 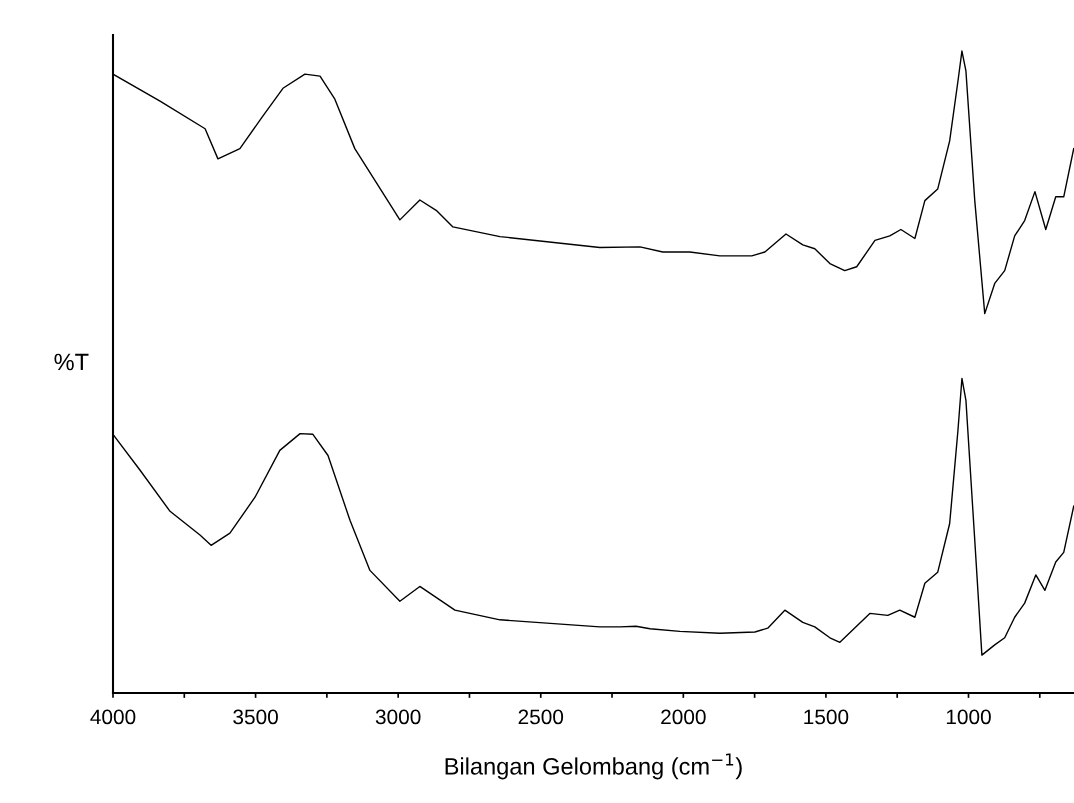 What do you see at coordinates (398, 717) in the screenshot?
I see `x-tick-label: 3000` at bounding box center [398, 717].